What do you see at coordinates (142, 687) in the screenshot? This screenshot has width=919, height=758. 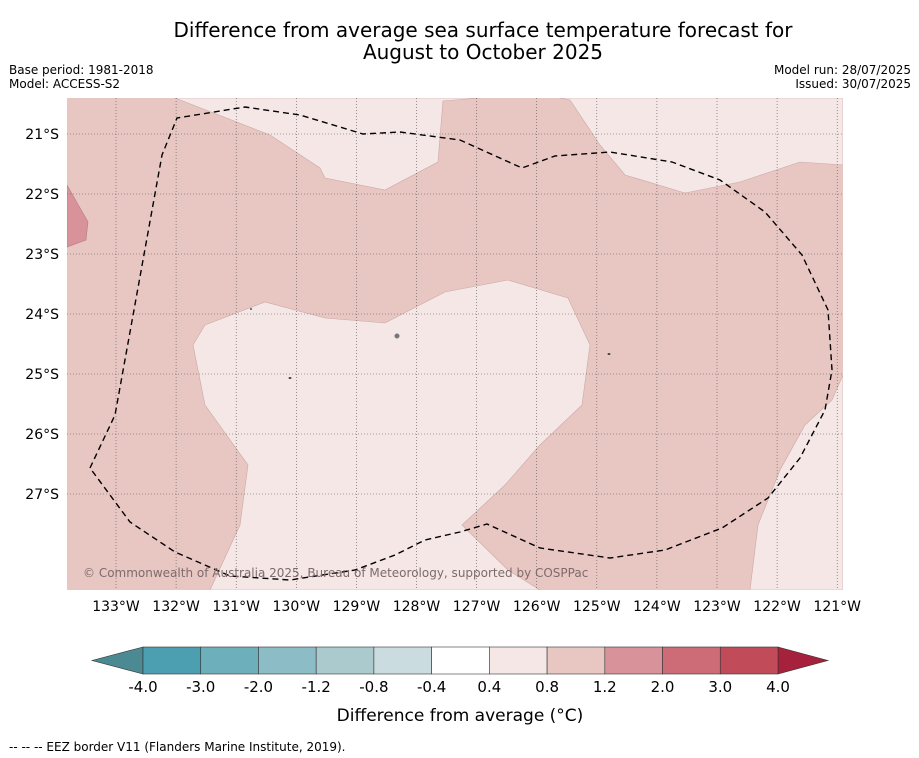 I see `colorbar-tick-label: -4.0` at bounding box center [142, 687].